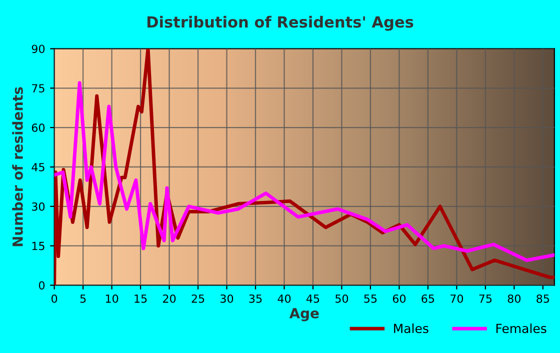 This screenshot has width=560, height=353. What do you see at coordinates (41, 285) in the screenshot?
I see `y-tick-label: 0` at bounding box center [41, 285].